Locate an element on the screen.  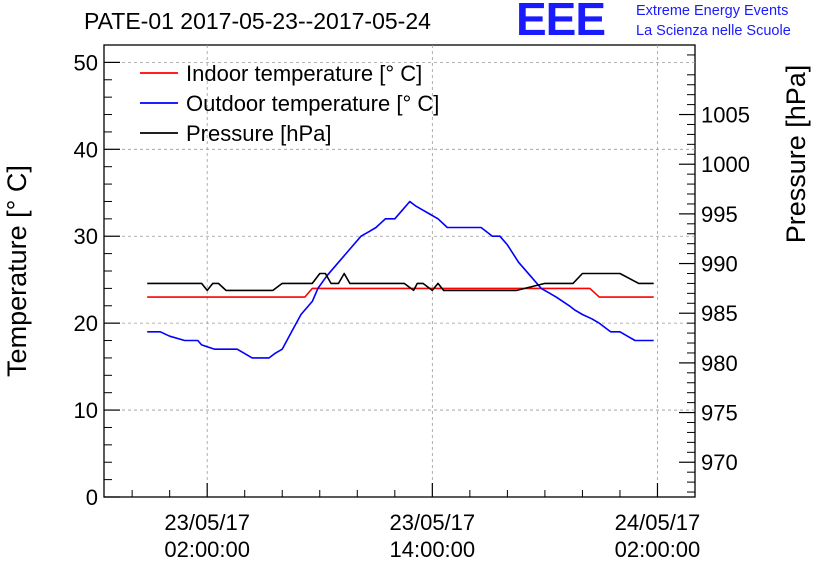
y-axis-title-right: Pressure [hPa] is located at coordinates (796, 154).